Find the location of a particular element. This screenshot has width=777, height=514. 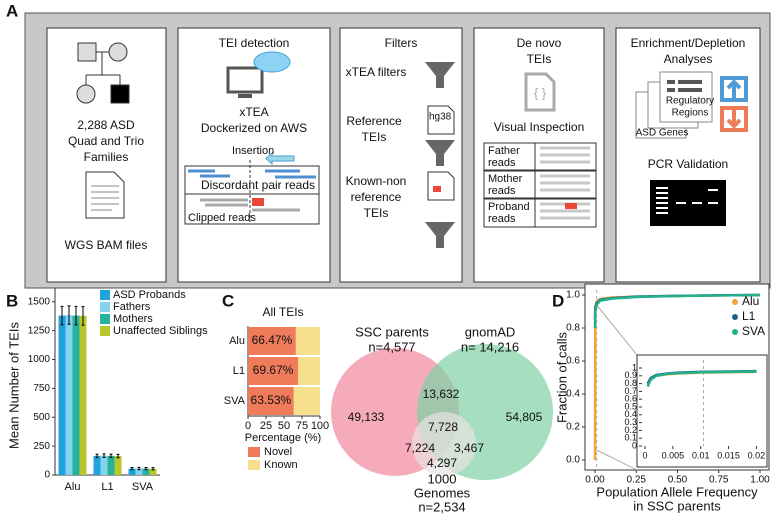

y-tick-label: 0.0 is located at coordinates (573, 460).